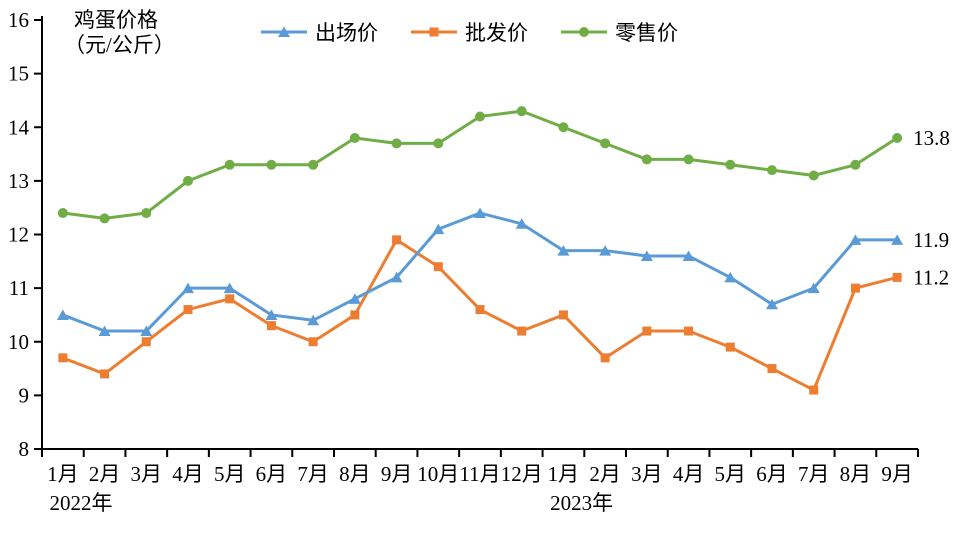 The width and height of the screenshot is (957, 537). Describe the element at coordinates (434, 32) in the screenshot. I see `wholesale-price-legend-marker-icon` at that location.